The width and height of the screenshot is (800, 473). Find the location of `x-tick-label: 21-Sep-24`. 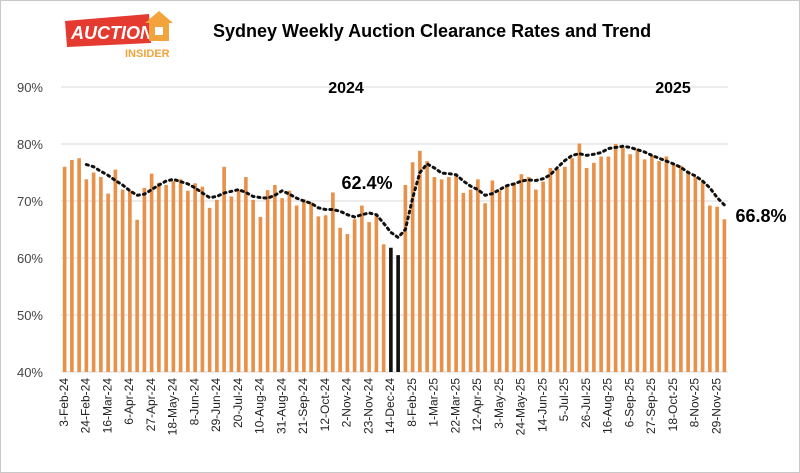

x-tick-label: 21-Sep-24 is located at coordinates (303, 406).